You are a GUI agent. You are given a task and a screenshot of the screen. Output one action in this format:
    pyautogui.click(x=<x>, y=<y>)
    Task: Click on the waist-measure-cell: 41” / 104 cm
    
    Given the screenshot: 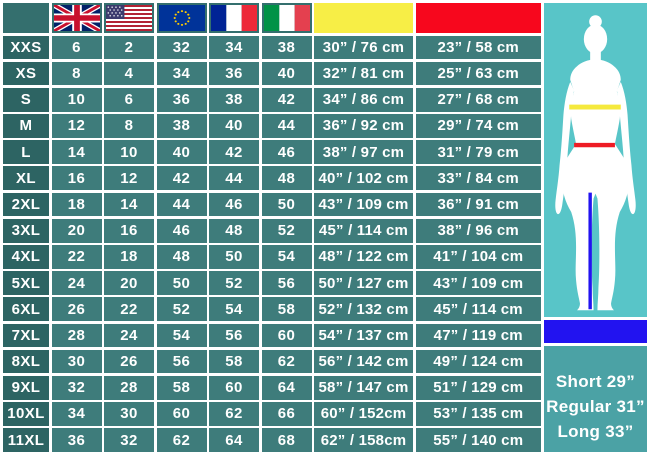 What is the action you would take?
    pyautogui.click(x=478, y=257)
    